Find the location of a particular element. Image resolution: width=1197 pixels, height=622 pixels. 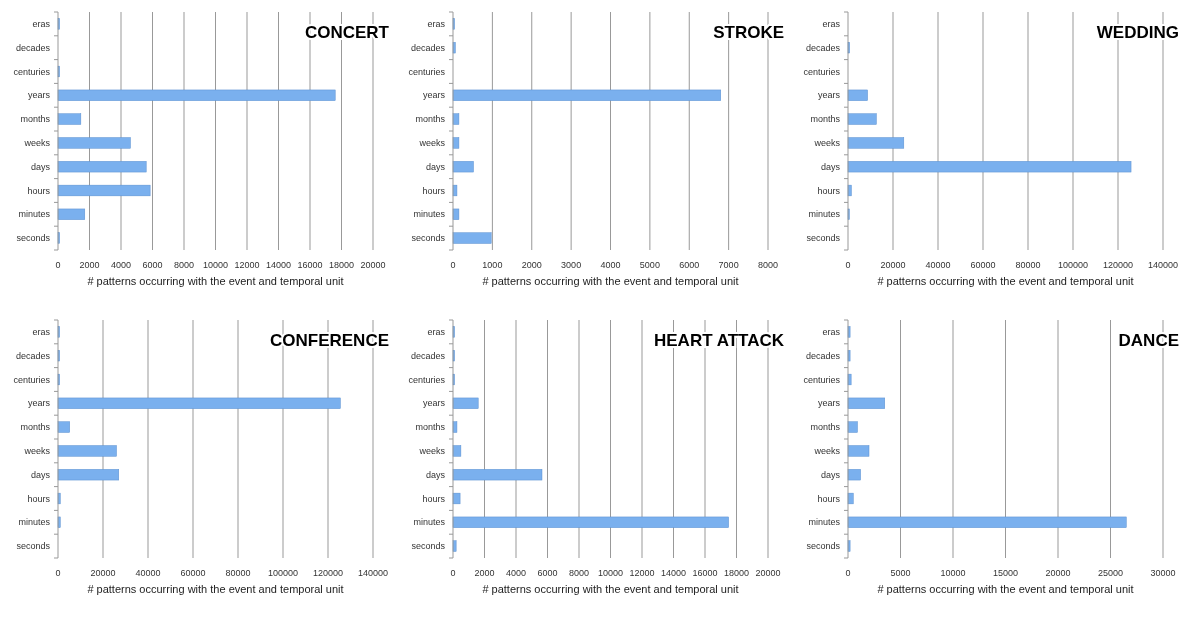

x-tick-label: 5000 is located at coordinates (900, 573).